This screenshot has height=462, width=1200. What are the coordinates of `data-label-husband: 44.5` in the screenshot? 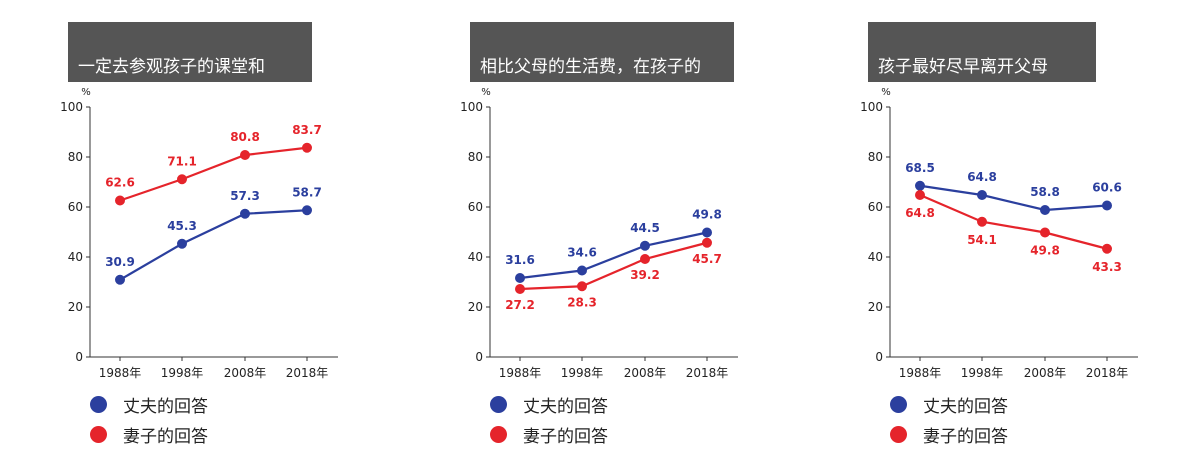 It's located at (645, 228).